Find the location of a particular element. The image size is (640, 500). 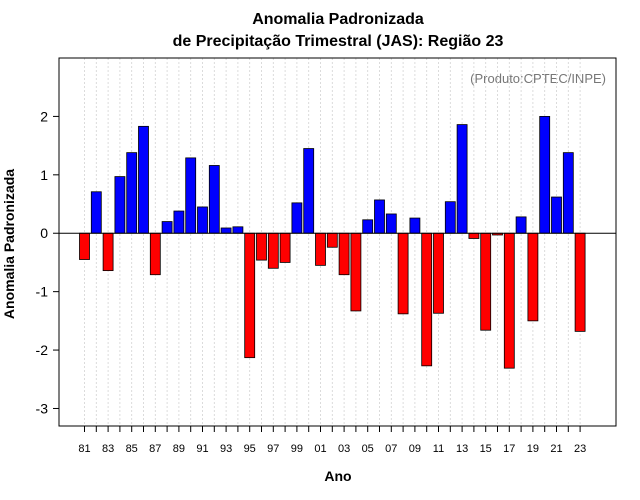

x-tick-label: 97 is located at coordinates (273, 449).